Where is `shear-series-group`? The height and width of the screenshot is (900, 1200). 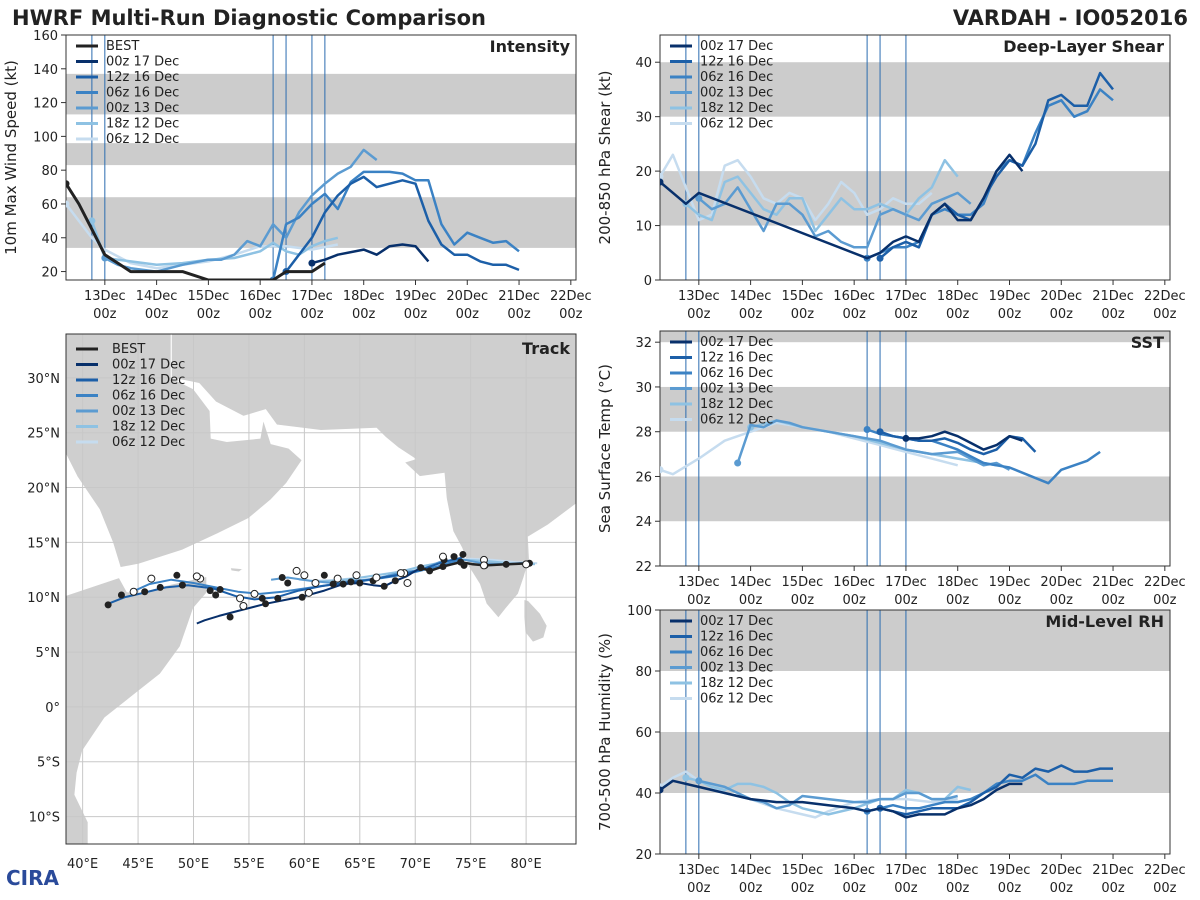 shear-series-group is located at coordinates (887, 166).